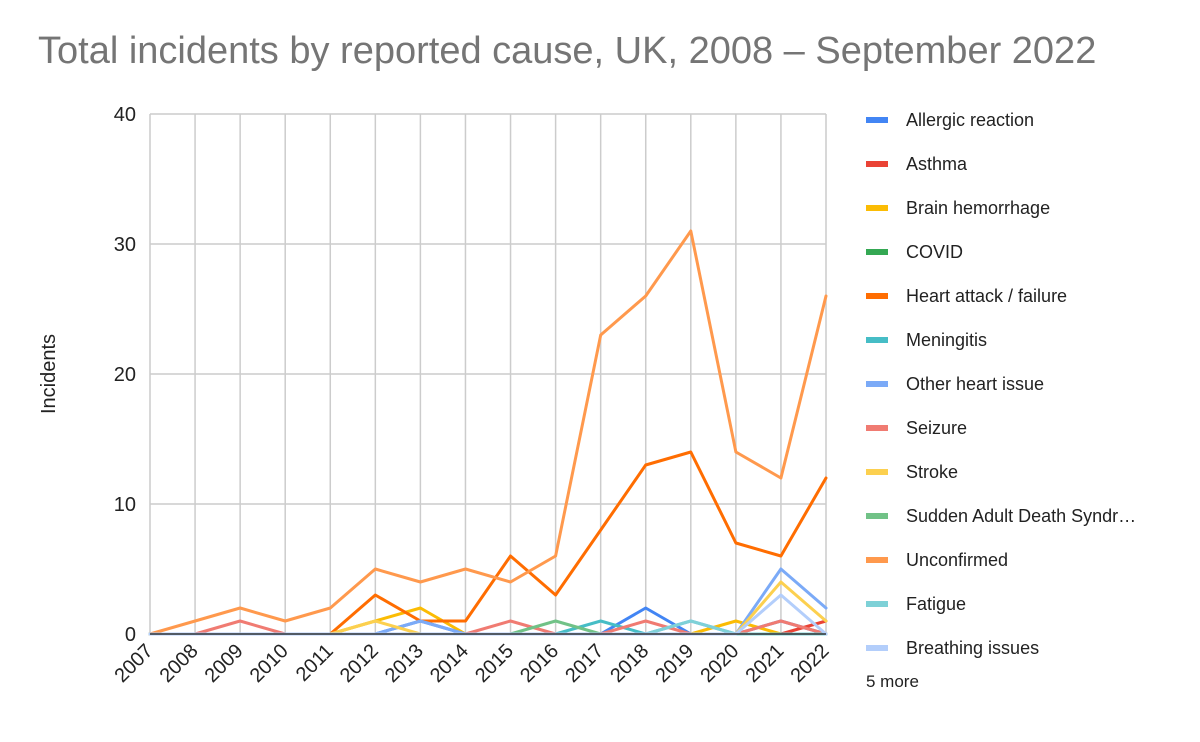 This screenshot has width=1200, height=742. Describe the element at coordinates (957, 559) in the screenshot. I see `legend-label: Unconfirmed` at that location.